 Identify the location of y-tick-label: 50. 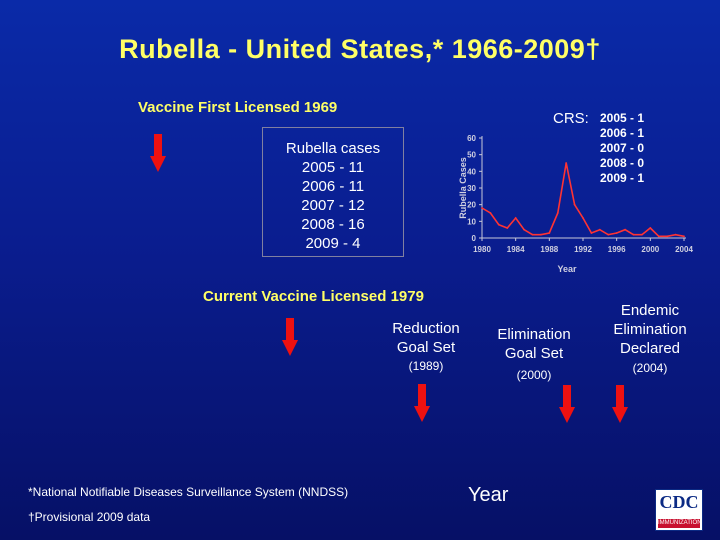
(471, 155).